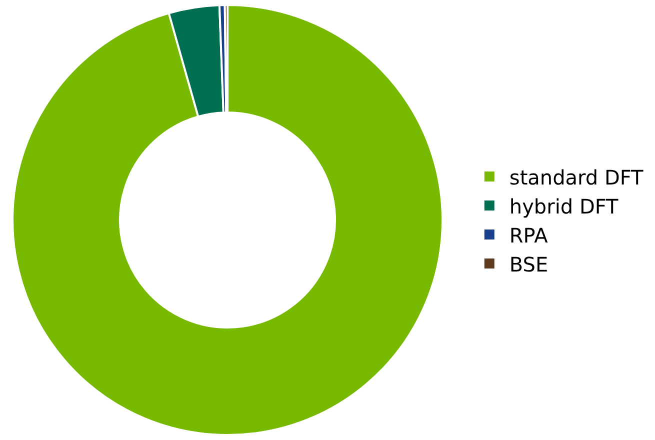 Image resolution: width=655 pixels, height=440 pixels. I want to click on legend-label: BSE, so click(528, 264).